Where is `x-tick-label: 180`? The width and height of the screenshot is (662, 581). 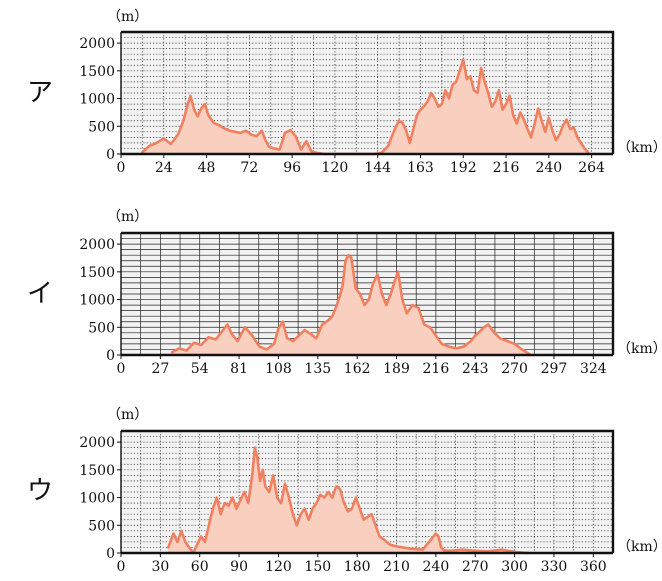
x-tick-label: 180 is located at coordinates (357, 567).